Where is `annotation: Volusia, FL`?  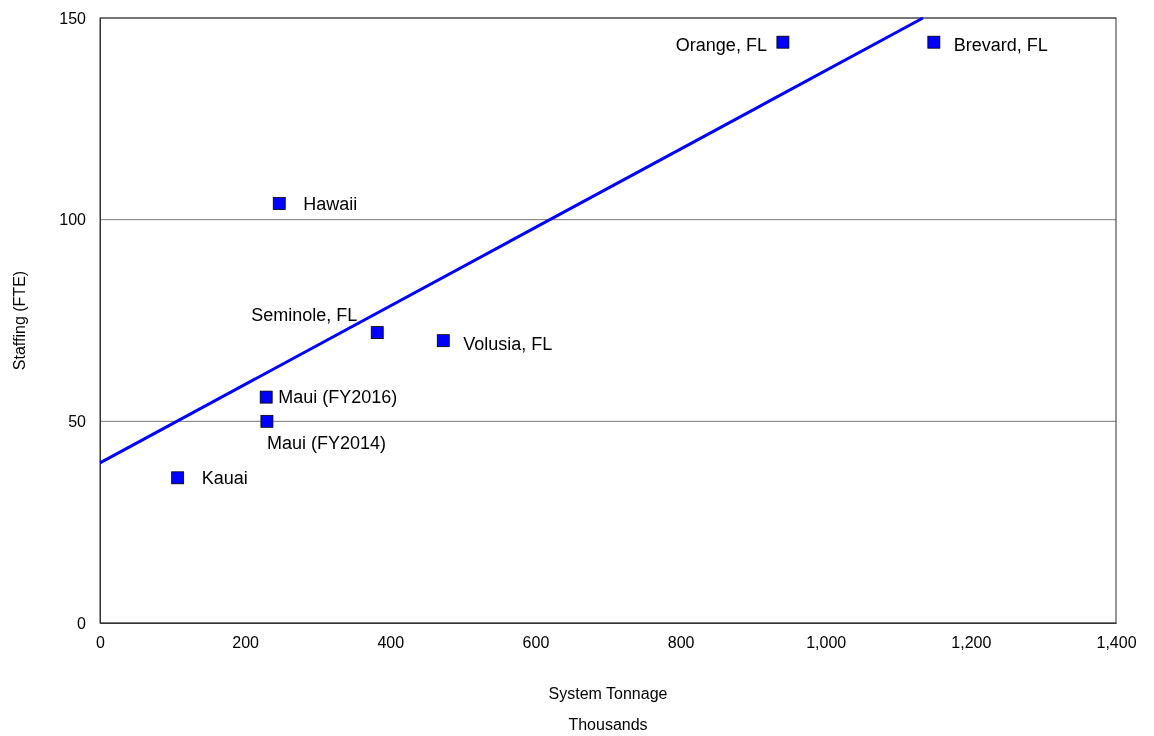
annotation: Volusia, FL is located at coordinates (508, 343).